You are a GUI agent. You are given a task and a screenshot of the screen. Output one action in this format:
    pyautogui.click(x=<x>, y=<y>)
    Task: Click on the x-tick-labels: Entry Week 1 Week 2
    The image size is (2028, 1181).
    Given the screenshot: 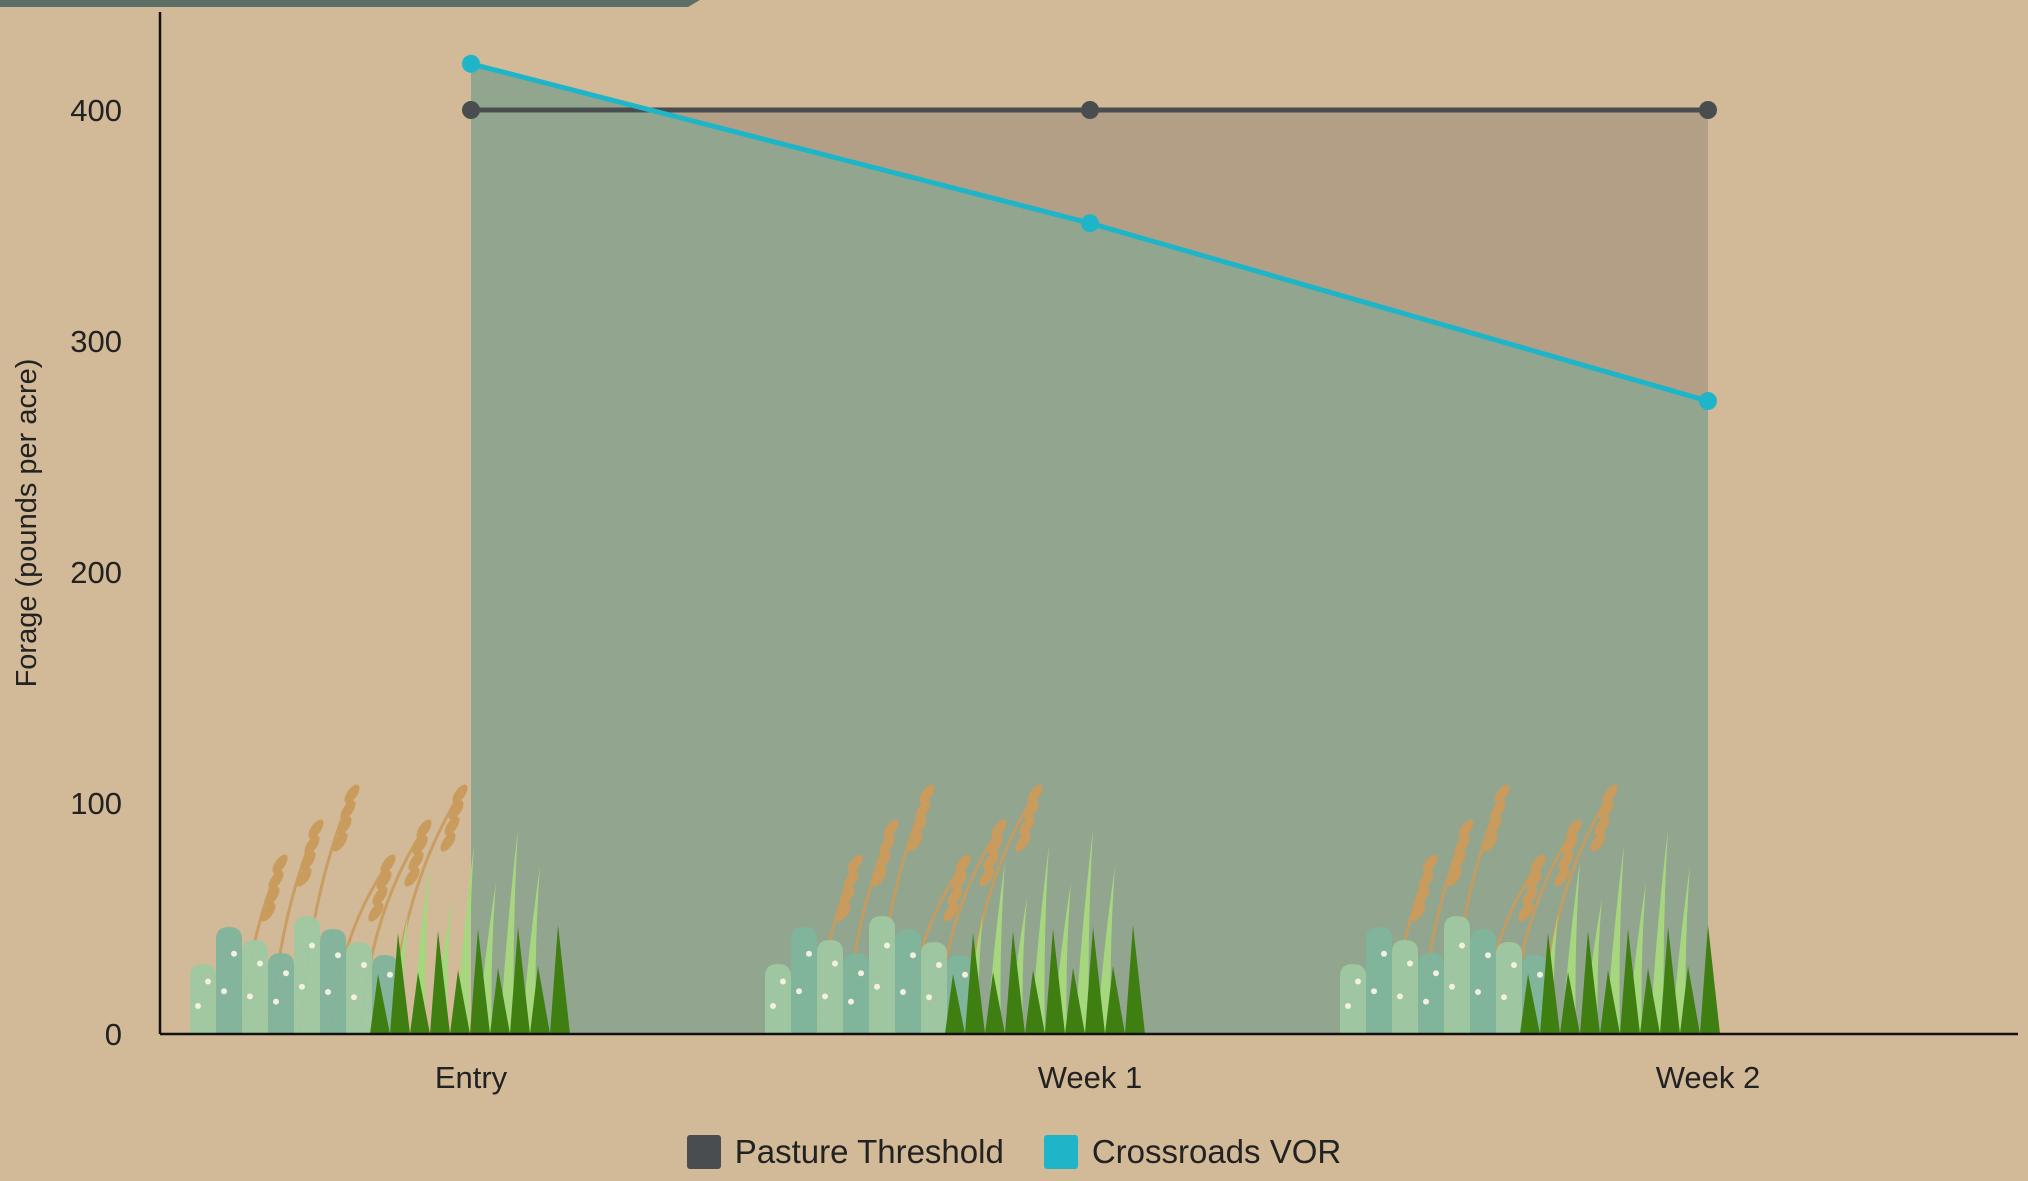 What is the action you would take?
    pyautogui.click(x=1097, y=1077)
    